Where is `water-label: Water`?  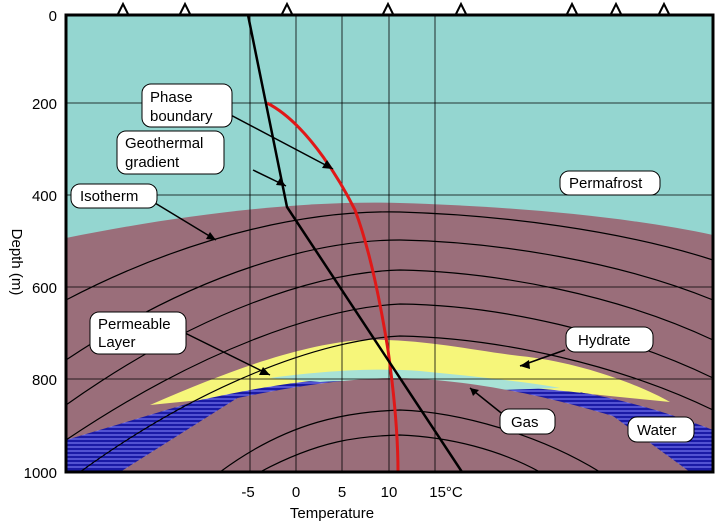
water-label: Water is located at coordinates (656, 430).